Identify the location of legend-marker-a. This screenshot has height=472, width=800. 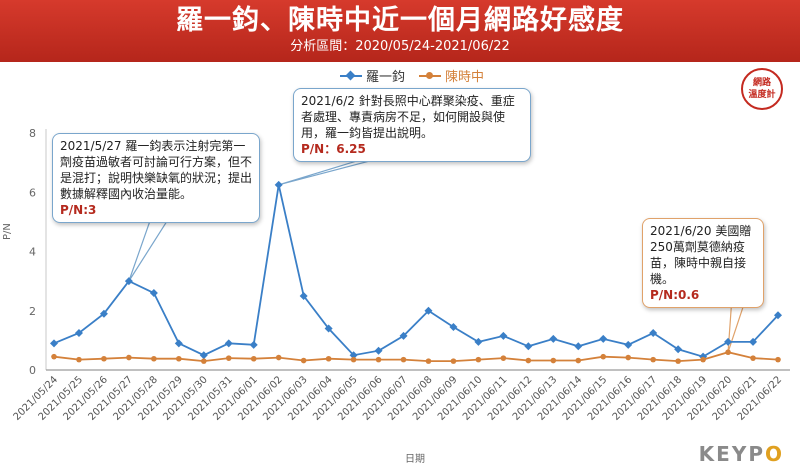
(351, 75).